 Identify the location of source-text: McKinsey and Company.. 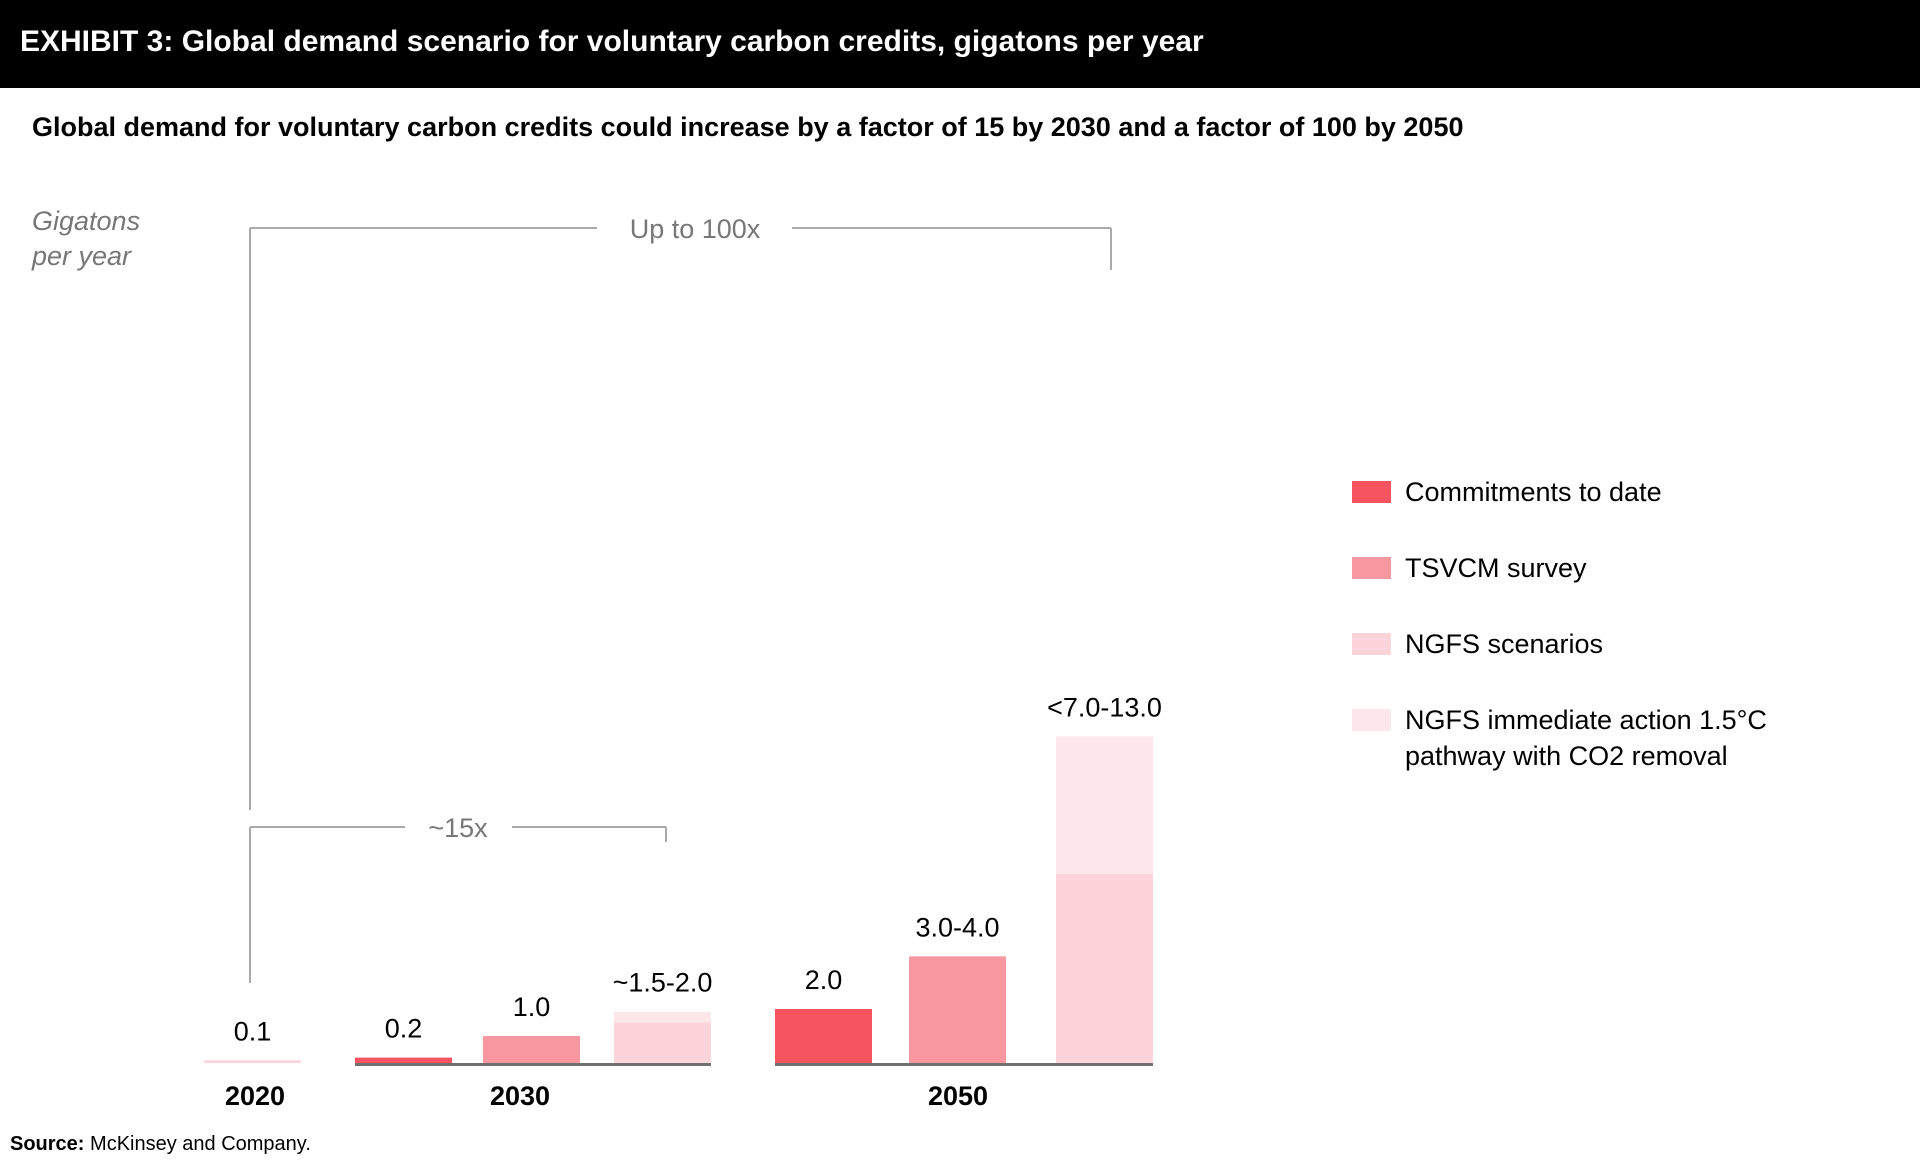
(200, 1144).